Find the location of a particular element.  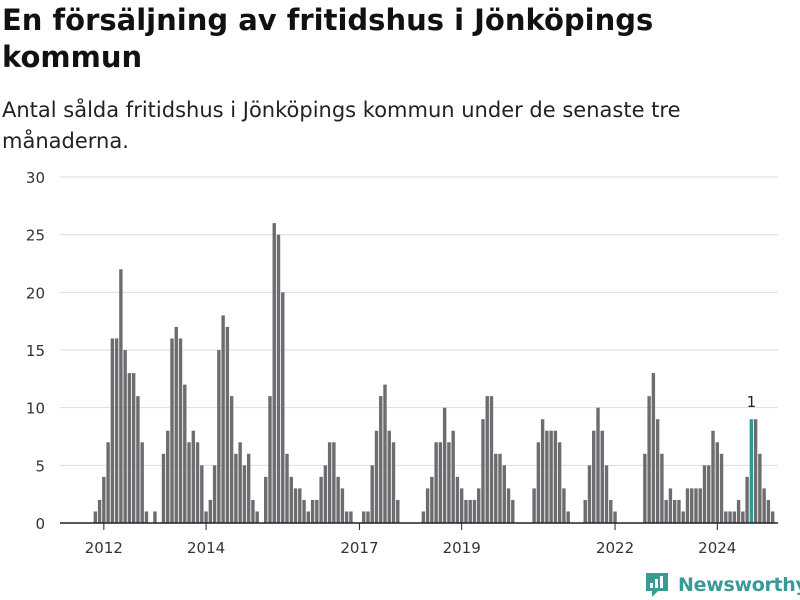

y-tick-label: 25 is located at coordinates (35, 236).